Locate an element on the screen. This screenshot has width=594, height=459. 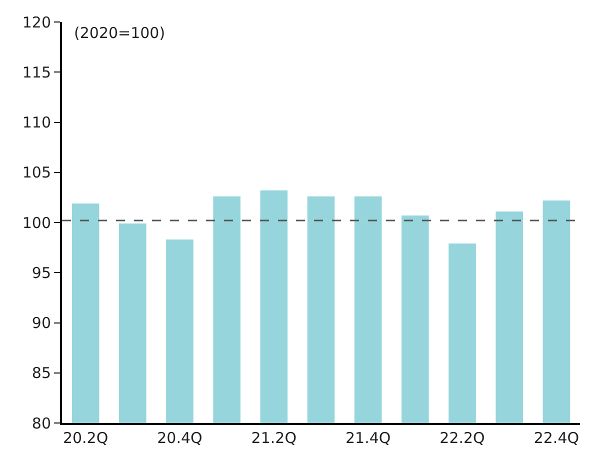
y-tick-label: 90 is located at coordinates (41, 323).